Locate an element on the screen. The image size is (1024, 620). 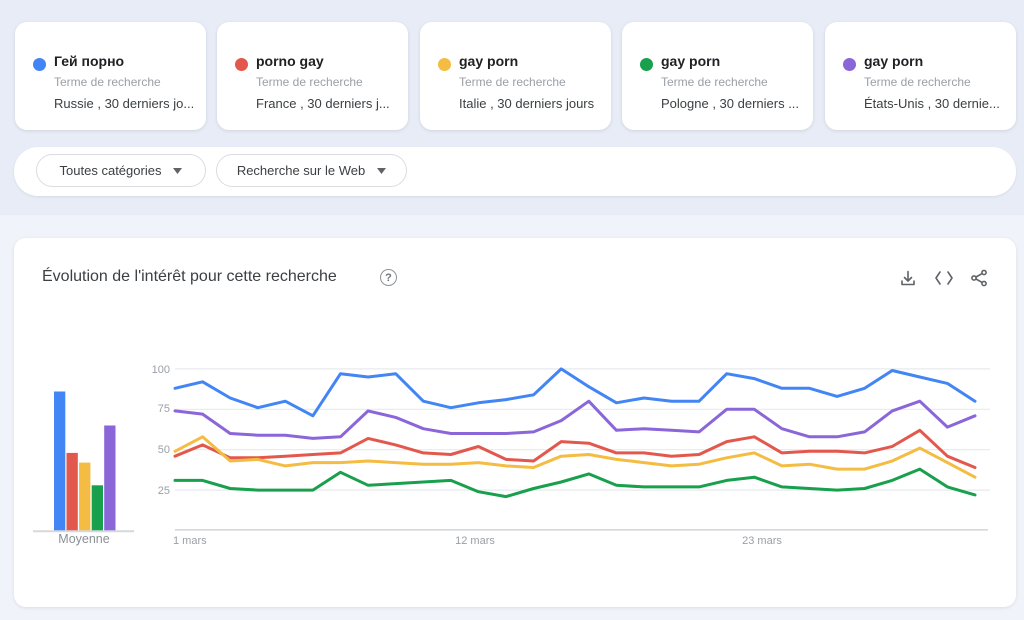
search-type-filter-label: Recherche sur le Web is located at coordinates (301, 170).